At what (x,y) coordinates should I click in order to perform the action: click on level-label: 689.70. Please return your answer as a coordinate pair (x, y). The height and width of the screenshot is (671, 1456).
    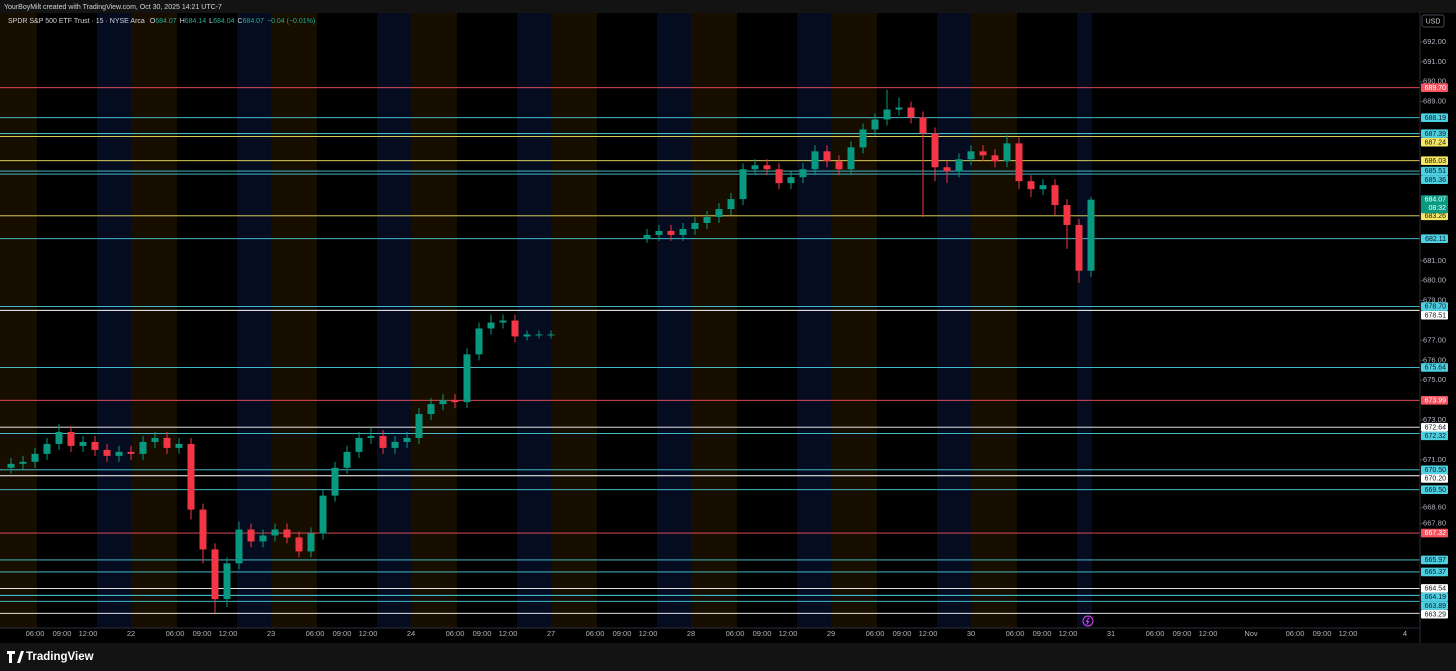
    Looking at the image, I should click on (1436, 88).